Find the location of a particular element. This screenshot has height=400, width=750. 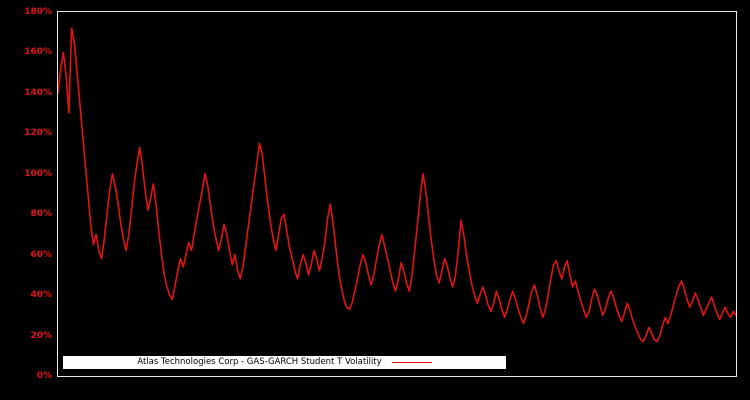

y-tick-label: 100% is located at coordinates (38, 173).